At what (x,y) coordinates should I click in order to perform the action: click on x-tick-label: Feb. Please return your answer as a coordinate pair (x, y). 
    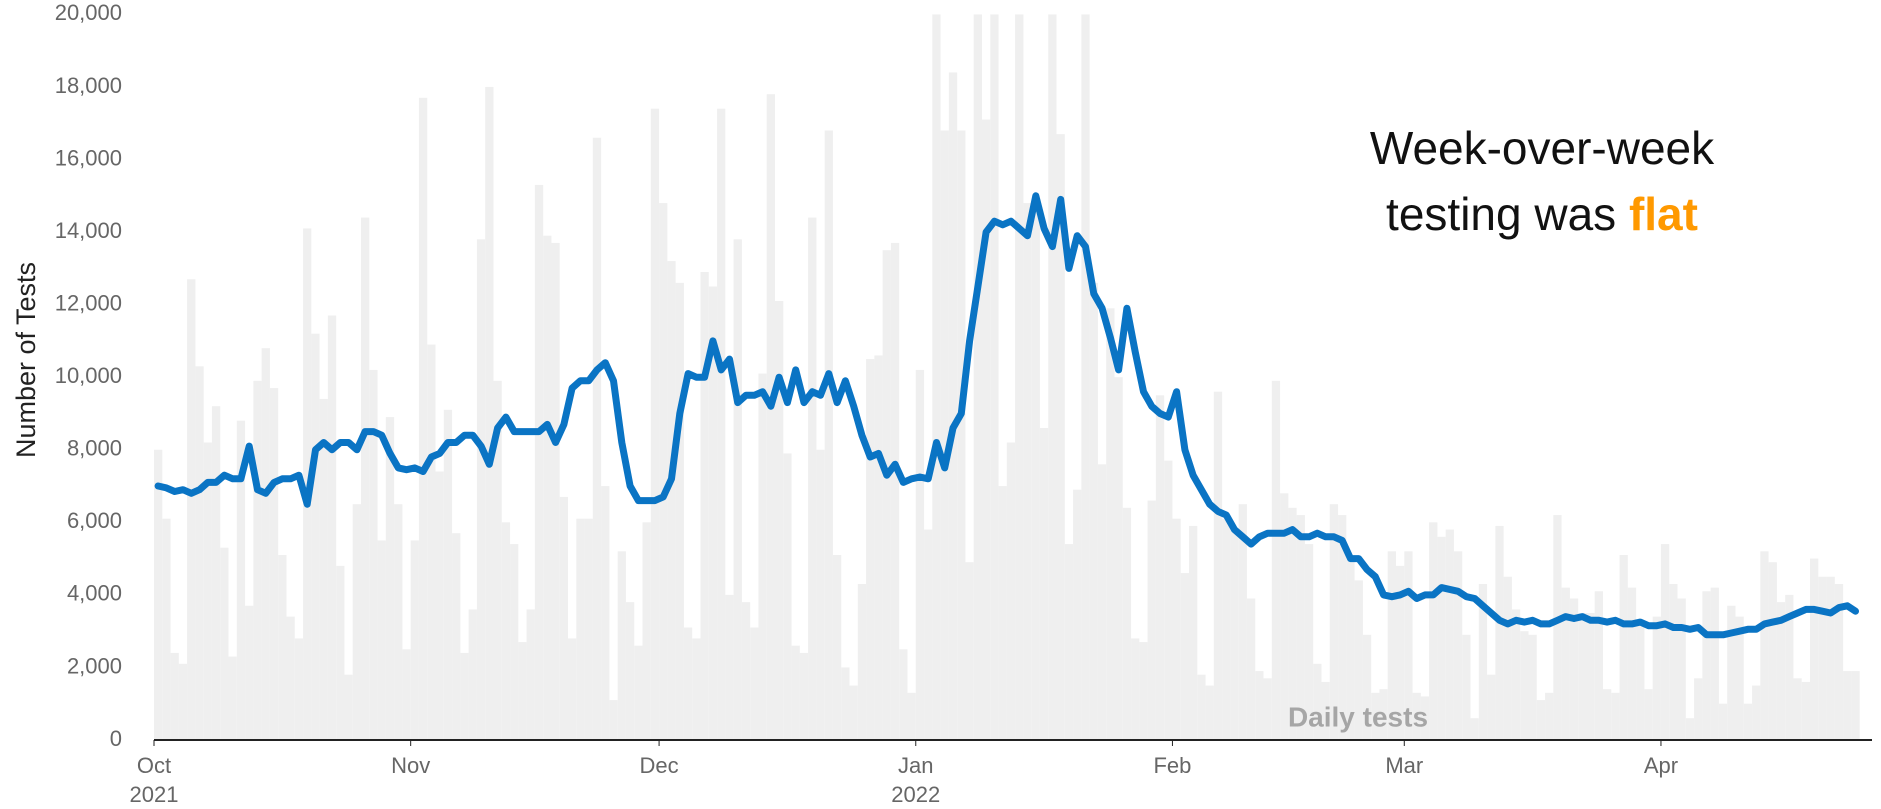
    Looking at the image, I should click on (1172, 765).